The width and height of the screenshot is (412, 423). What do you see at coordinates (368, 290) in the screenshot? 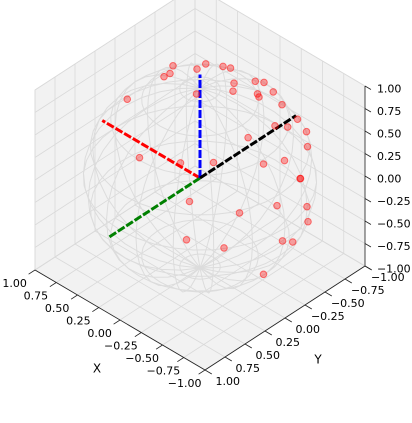
I see `y-tick-label: −0.75` at bounding box center [368, 290].